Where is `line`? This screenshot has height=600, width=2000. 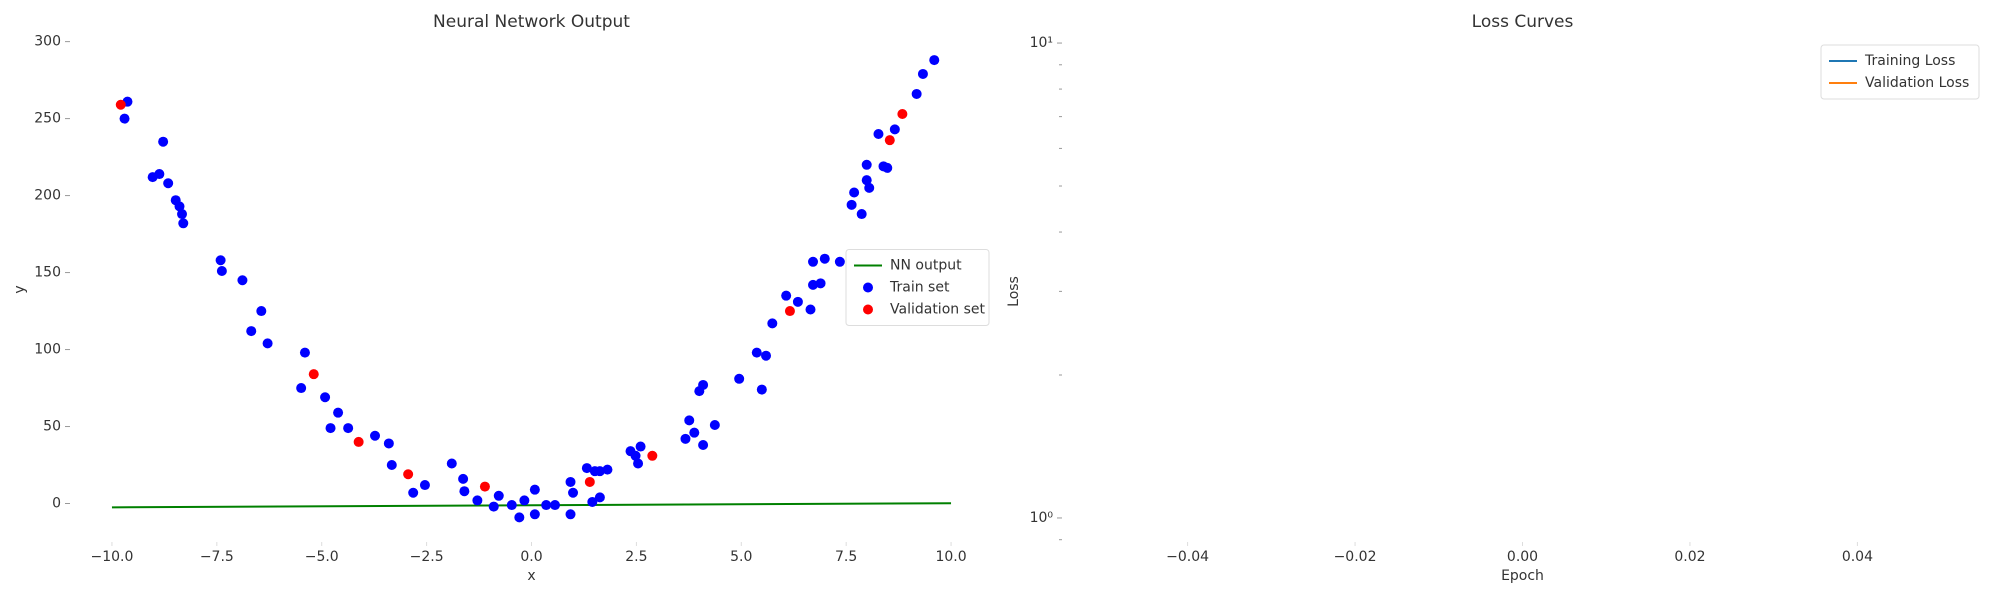
line is located at coordinates (531, 505).